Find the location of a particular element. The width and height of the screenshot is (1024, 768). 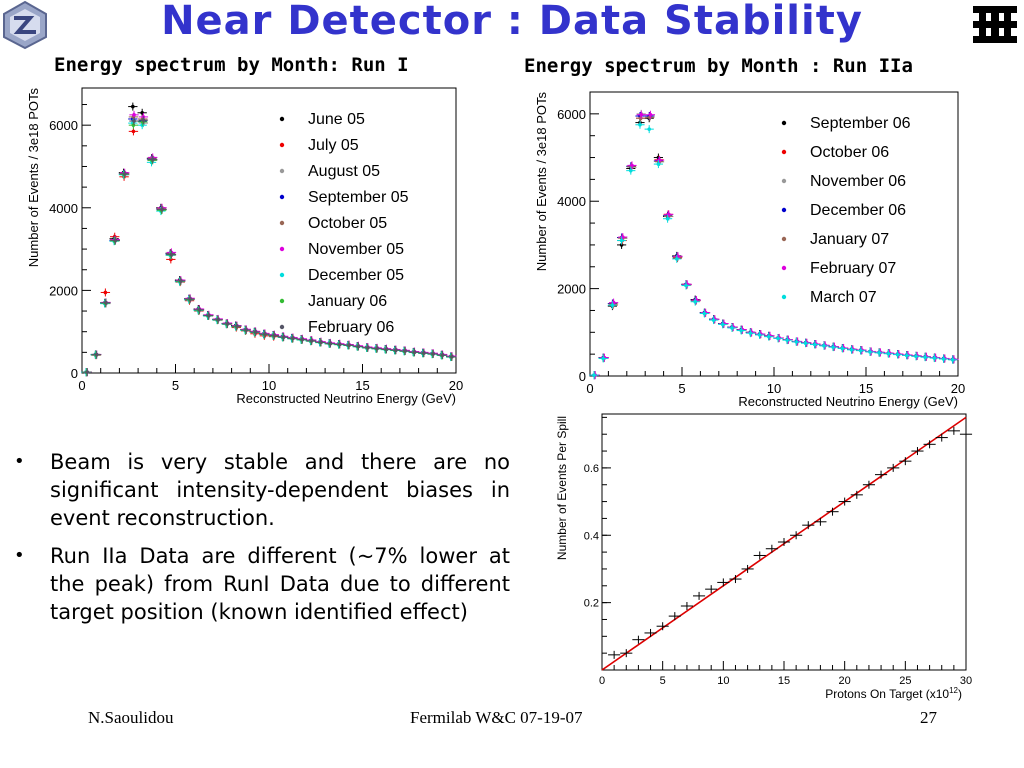

x-tick-label: 30 is located at coordinates (966, 681).